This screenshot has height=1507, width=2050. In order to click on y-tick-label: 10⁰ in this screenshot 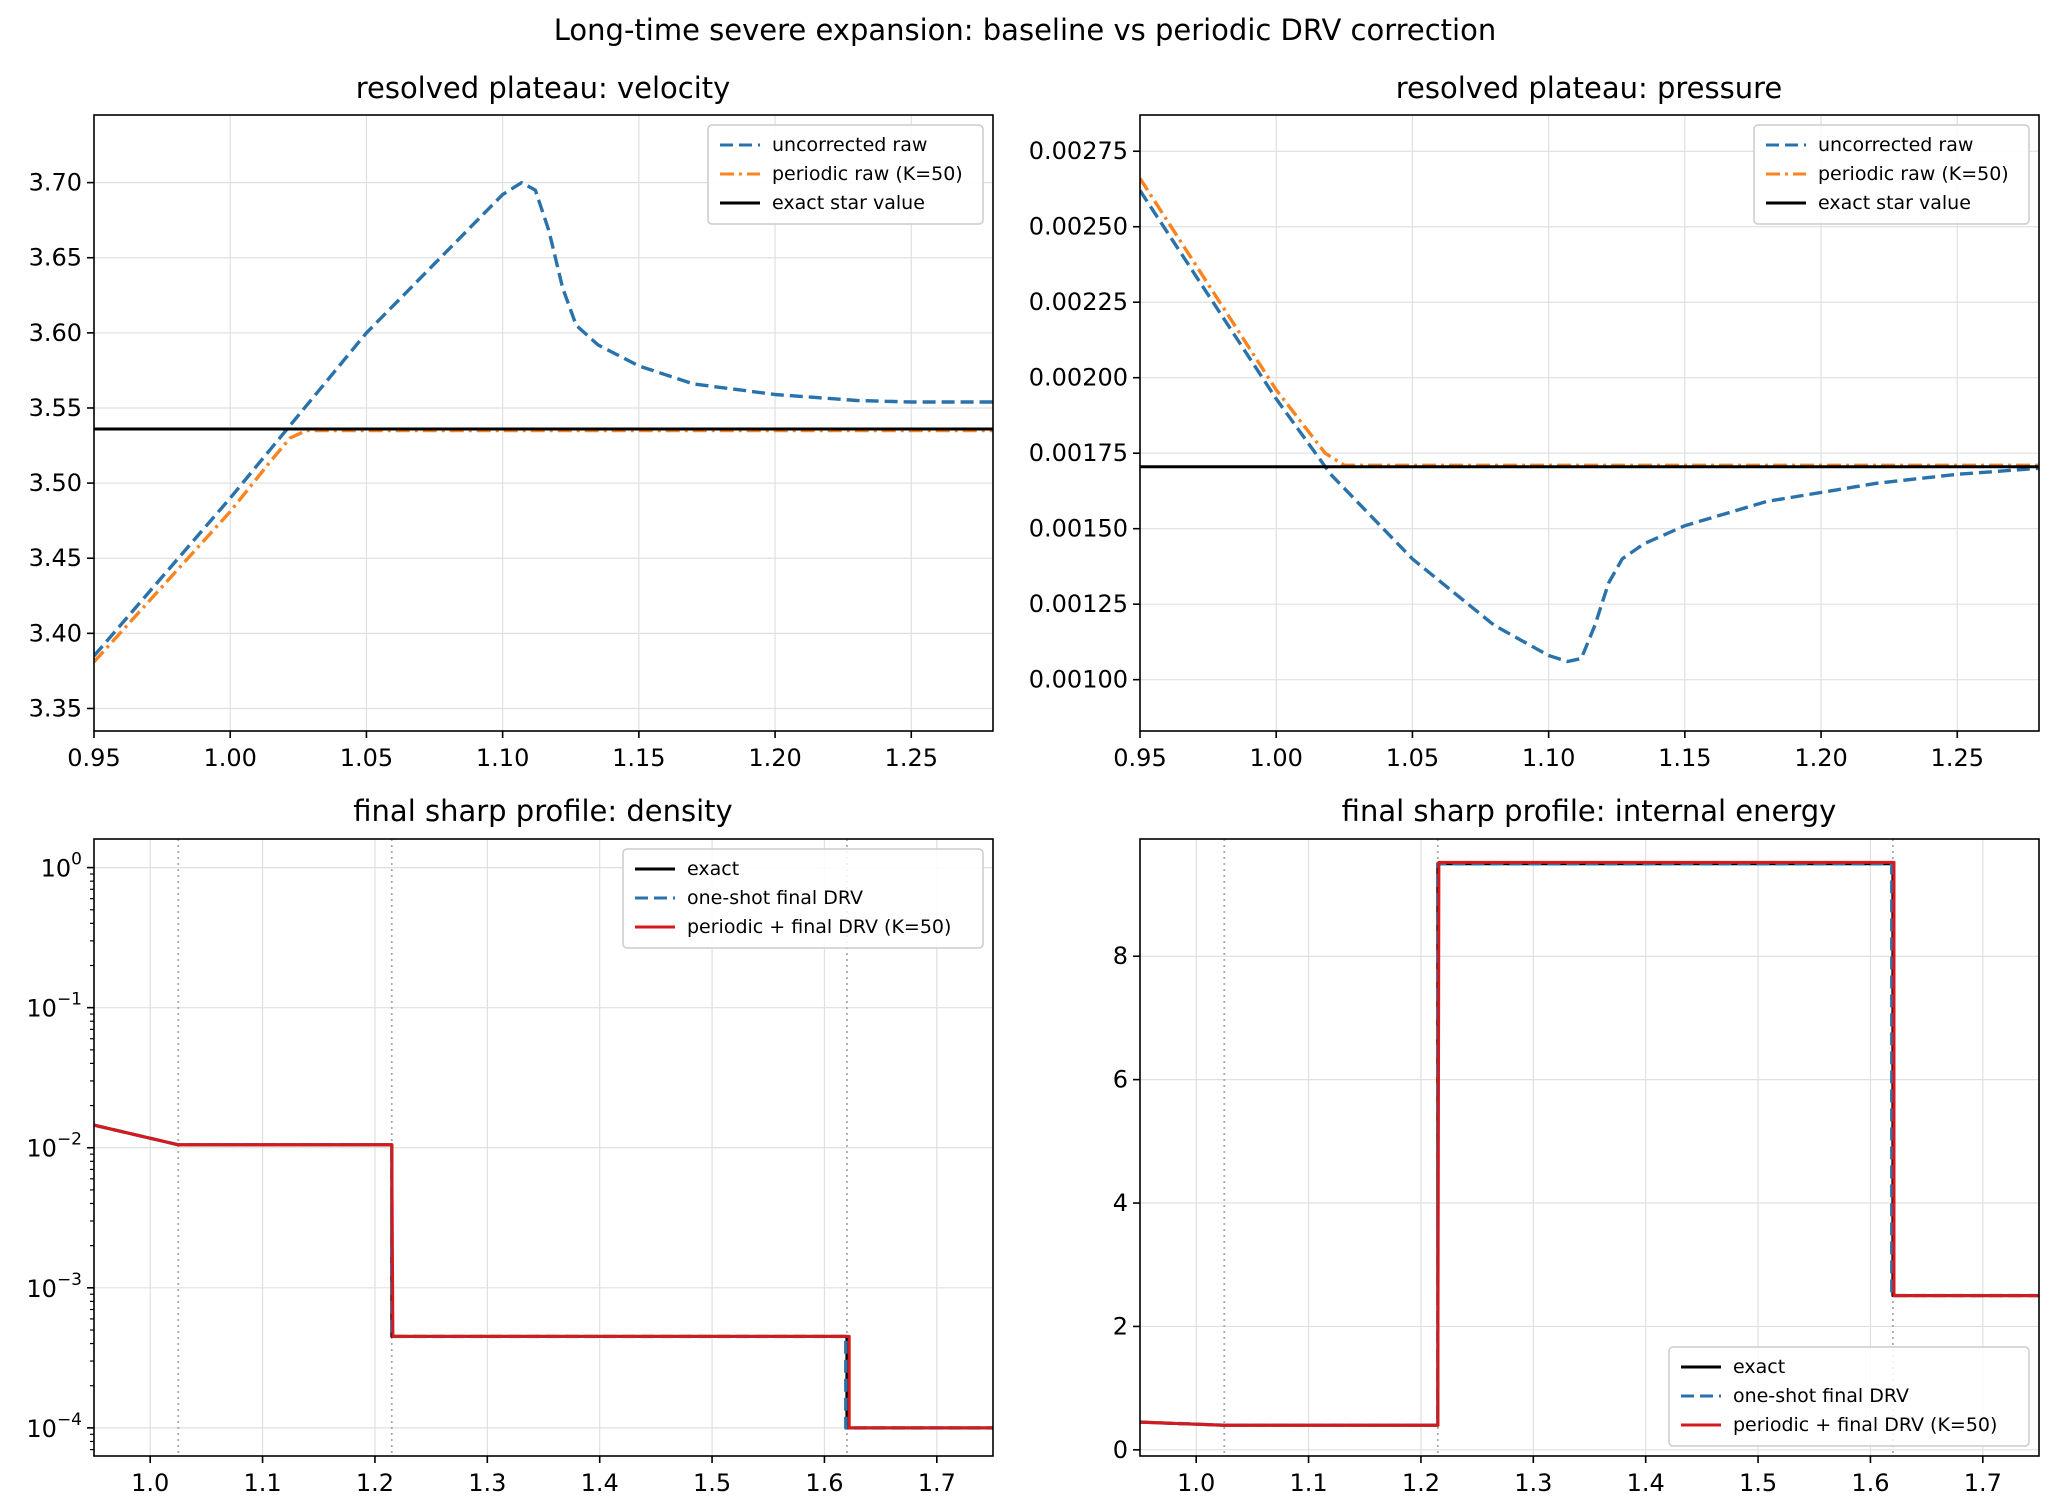, I will do `click(61, 866)`.